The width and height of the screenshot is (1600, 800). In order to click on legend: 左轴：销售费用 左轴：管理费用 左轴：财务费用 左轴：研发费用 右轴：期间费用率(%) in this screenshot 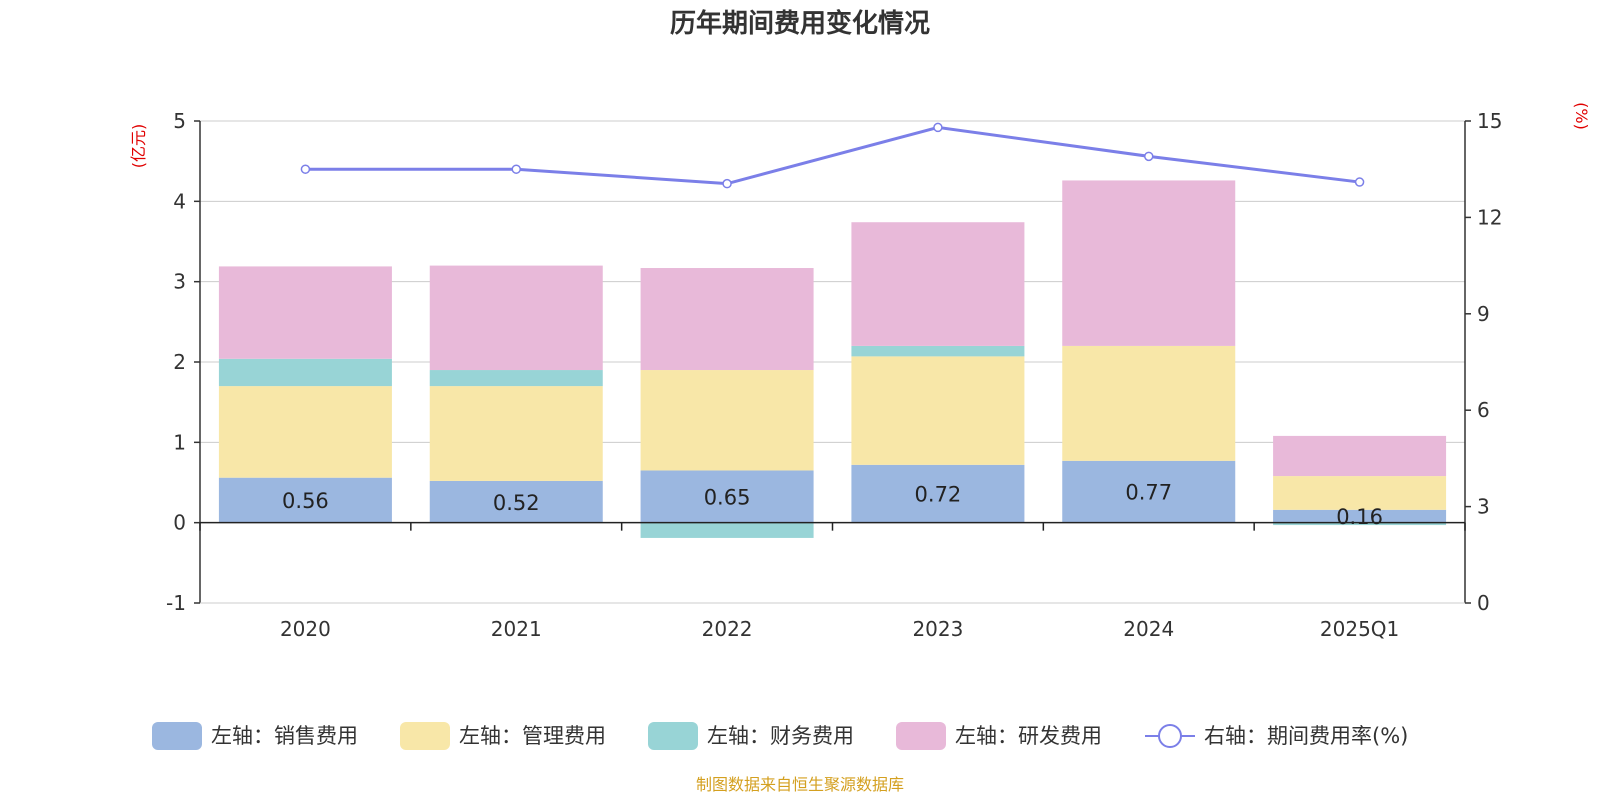, I will do `click(780, 736)`.